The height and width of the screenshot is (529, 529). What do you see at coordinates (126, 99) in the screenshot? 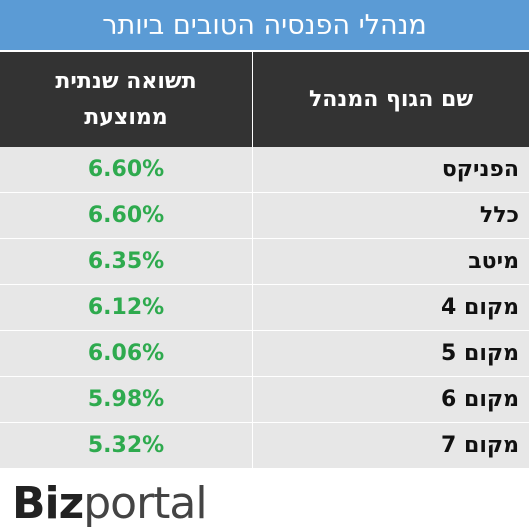
I see `column-header: תשואה שנתית ממוצעת` at bounding box center [126, 99].